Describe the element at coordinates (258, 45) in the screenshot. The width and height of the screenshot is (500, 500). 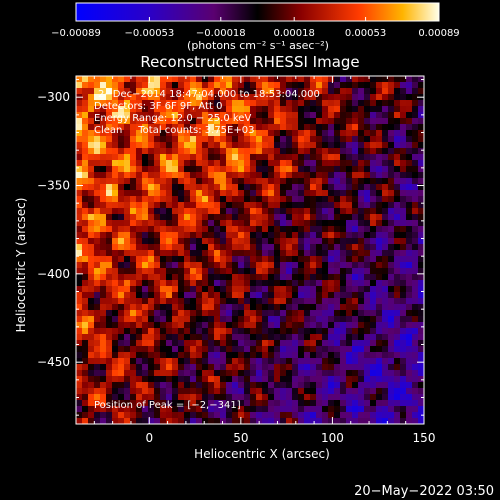
I see `colorbar-unit-label: (photons cm⁻² s⁻¹ asec⁻²)` at that location.